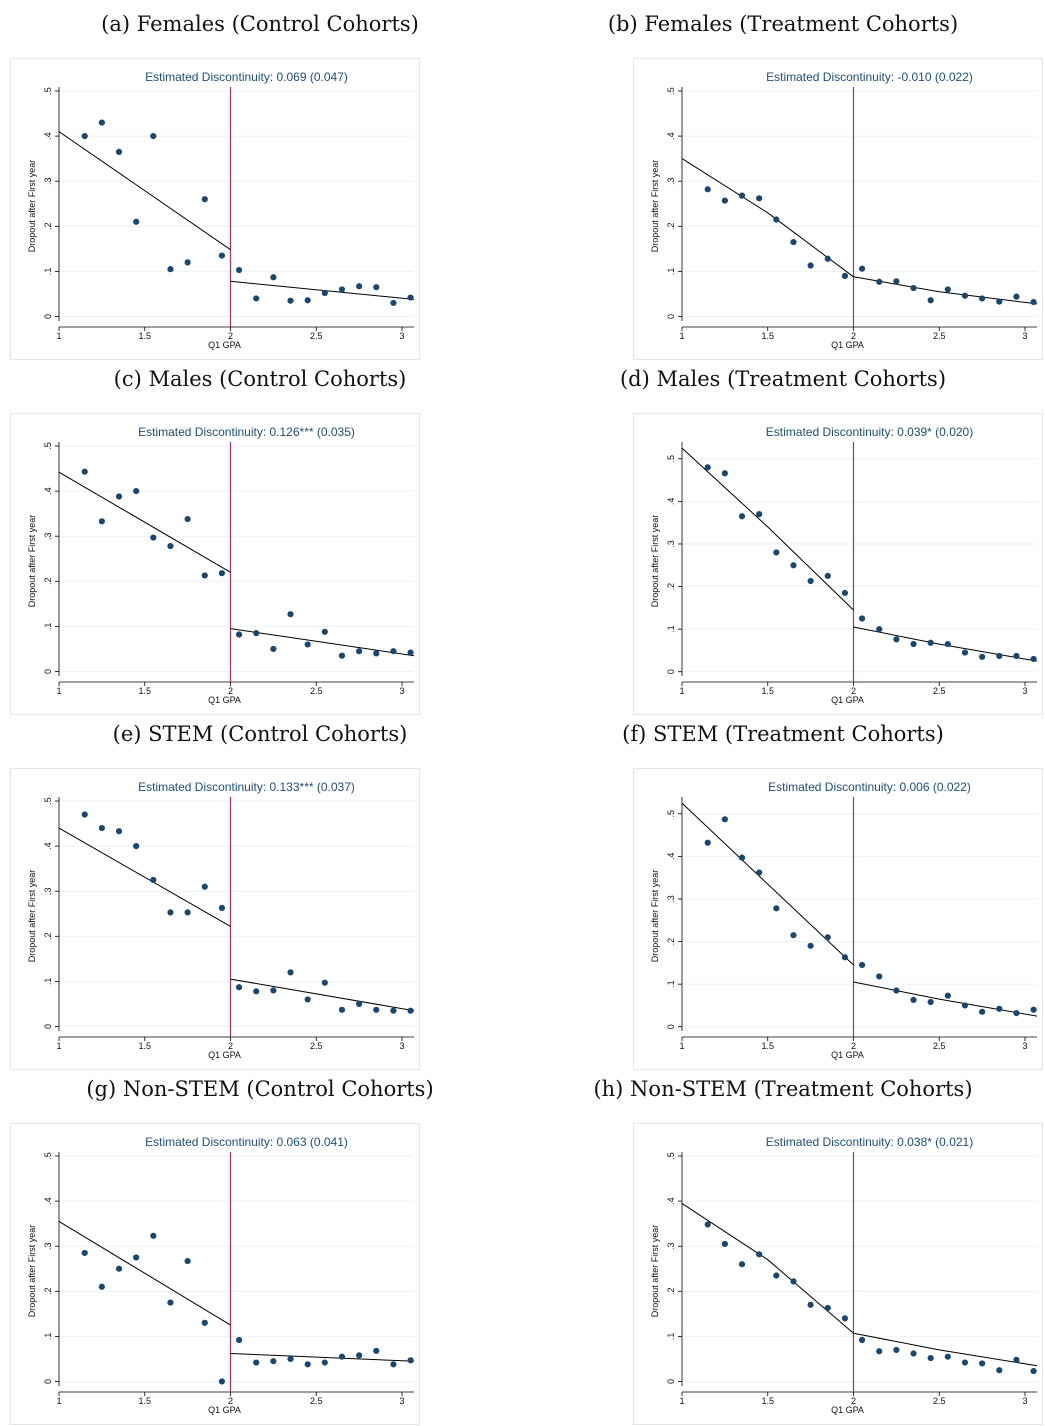  What do you see at coordinates (783, 1089) in the screenshot?
I see `panel-caption: (h) Non-STEM (Treatment Cohorts)` at bounding box center [783, 1089].